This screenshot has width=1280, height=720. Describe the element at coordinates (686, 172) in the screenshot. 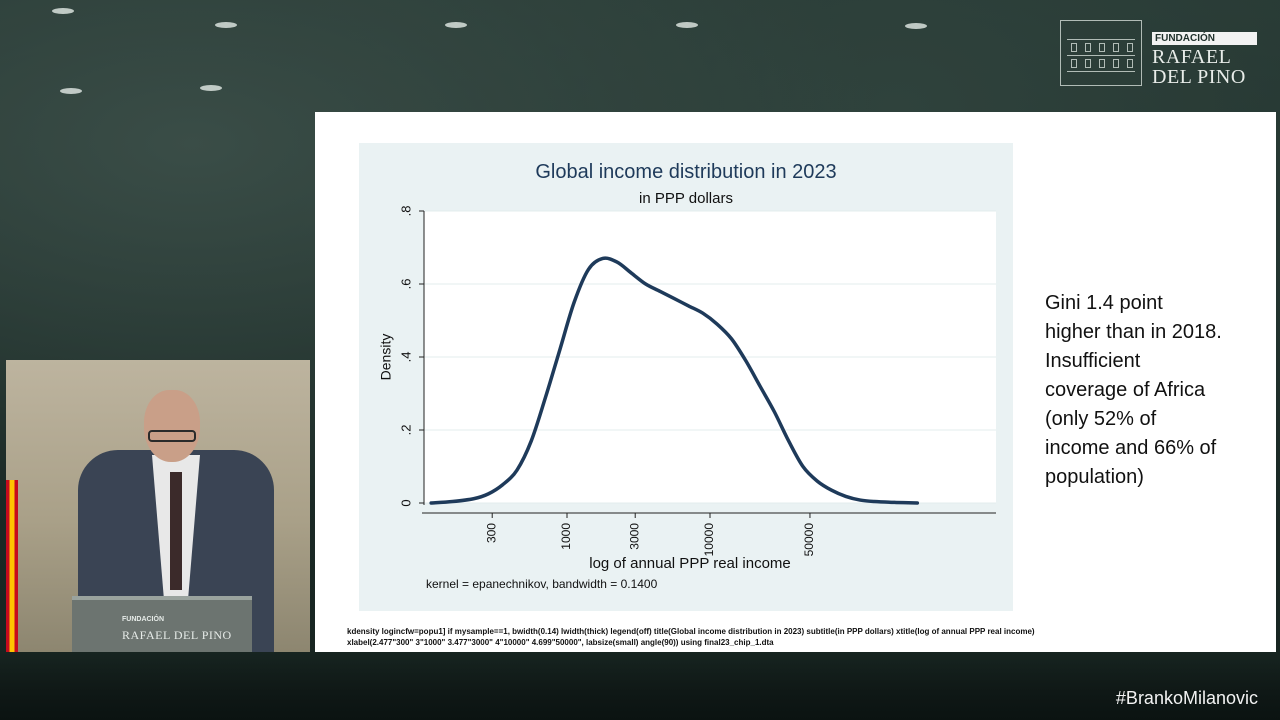

I see `chart-title: Global income distribution in 2023` at that location.